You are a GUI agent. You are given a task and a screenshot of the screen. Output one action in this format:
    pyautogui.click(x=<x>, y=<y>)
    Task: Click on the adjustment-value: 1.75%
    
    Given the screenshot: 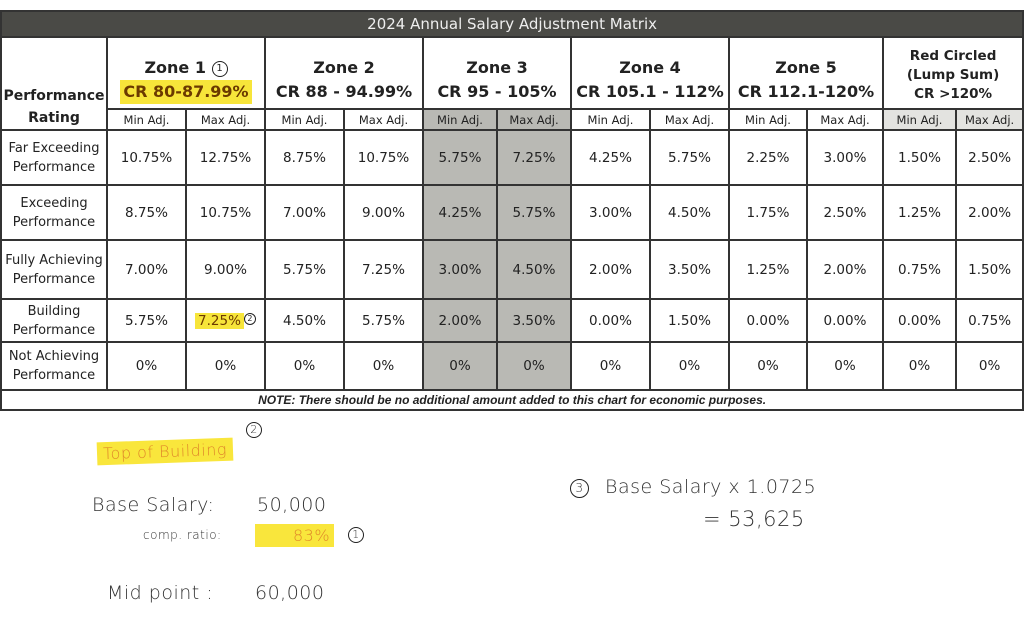 What is the action you would take?
    pyautogui.click(x=768, y=212)
    